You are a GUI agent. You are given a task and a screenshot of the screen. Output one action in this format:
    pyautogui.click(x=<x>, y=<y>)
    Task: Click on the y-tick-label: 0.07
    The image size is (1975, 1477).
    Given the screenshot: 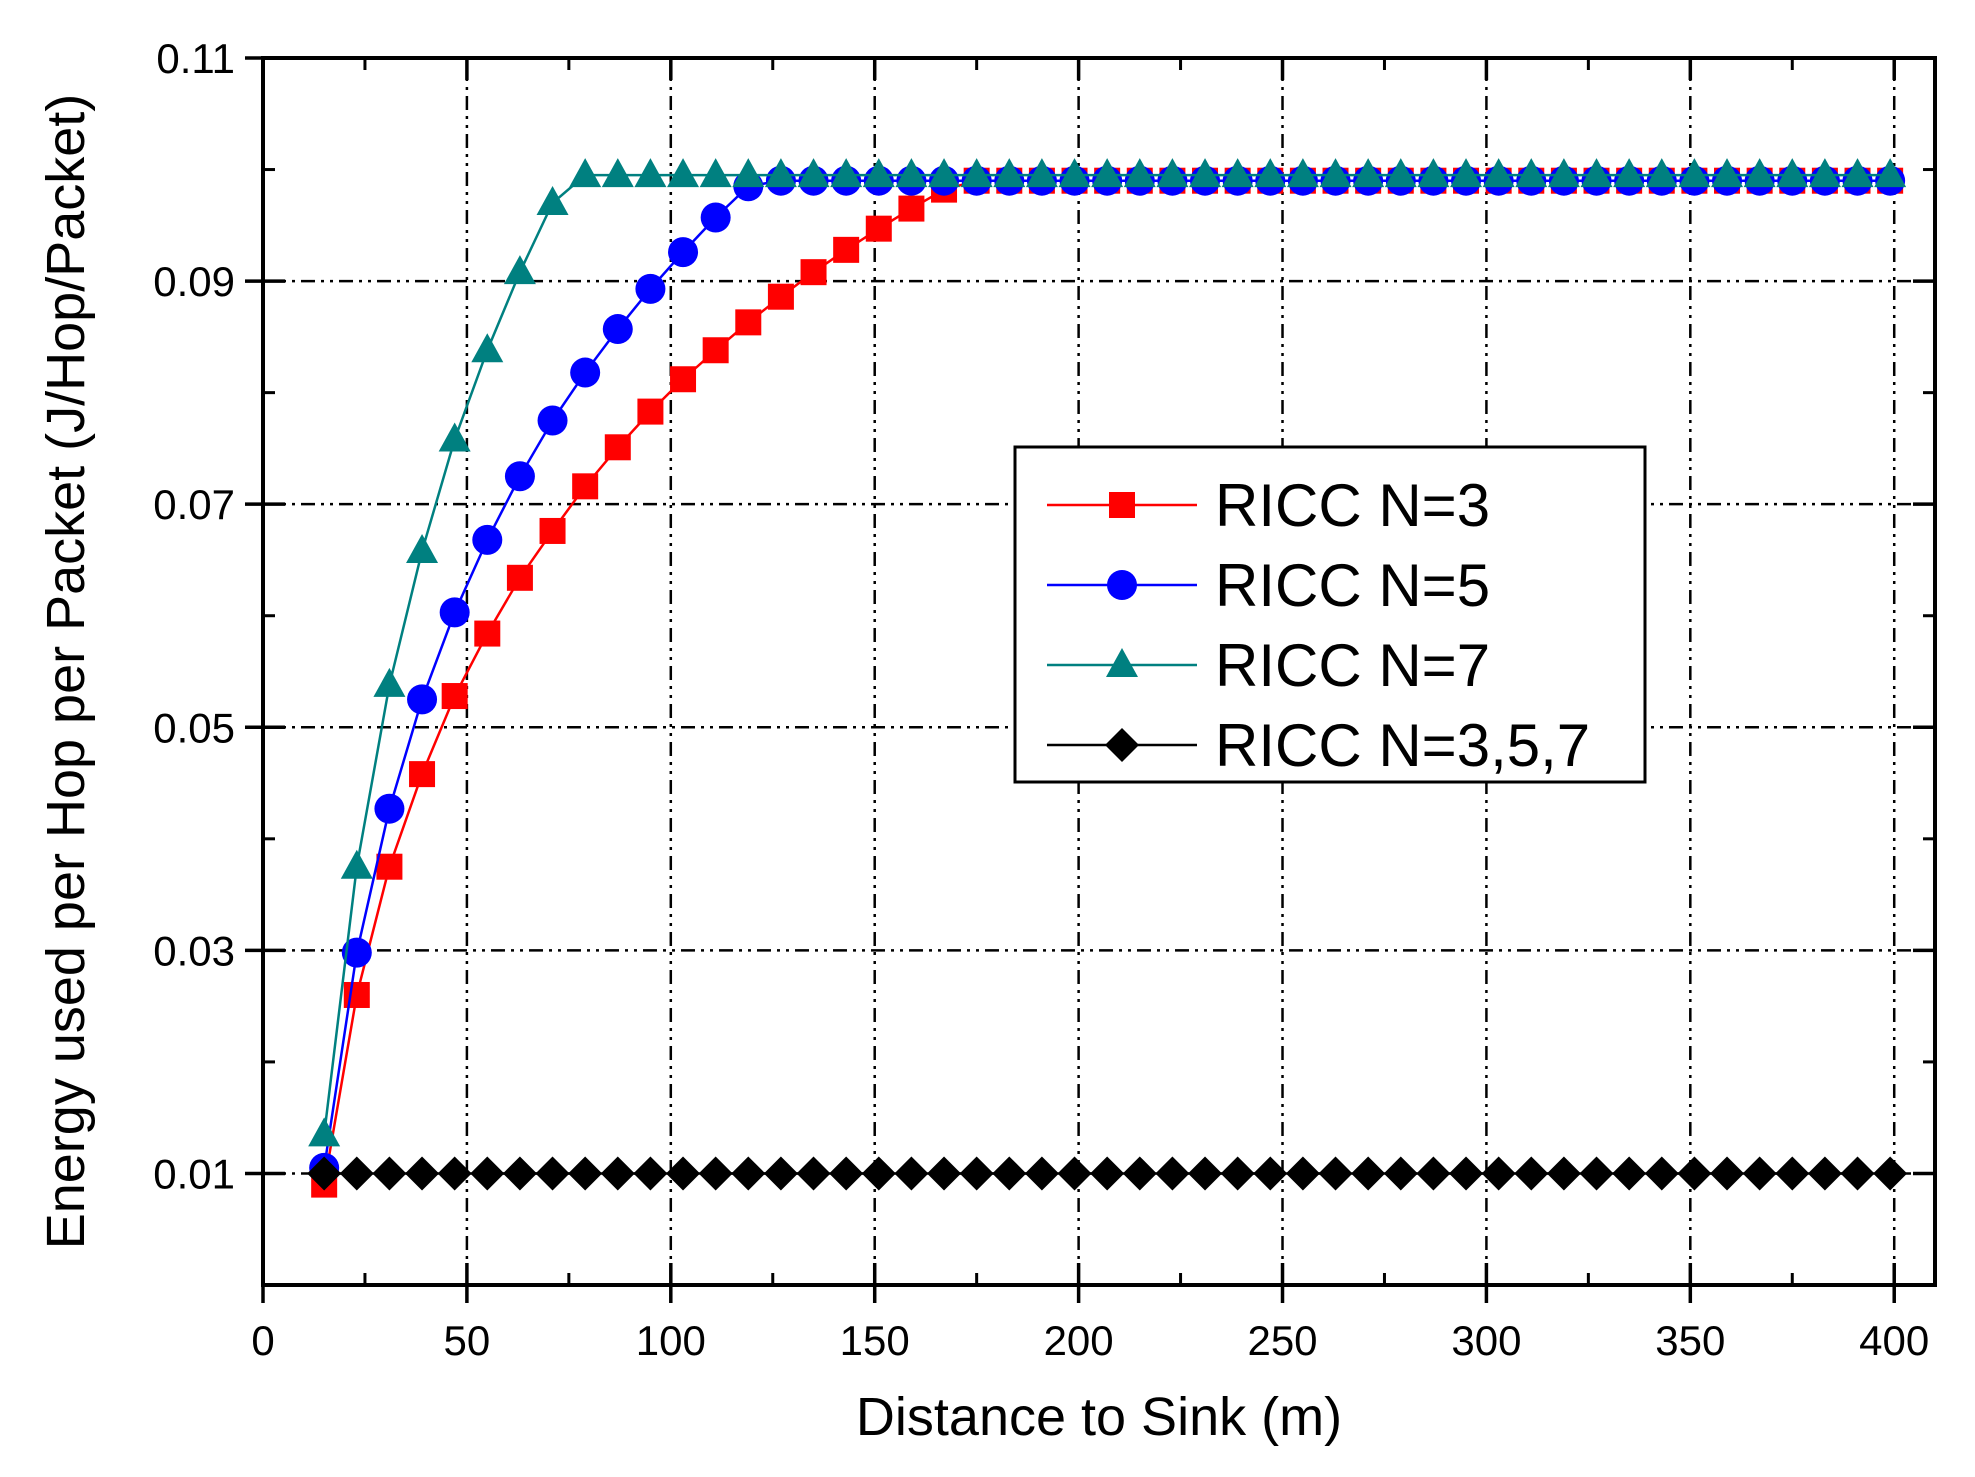 What is the action you would take?
    pyautogui.click(x=194, y=504)
    